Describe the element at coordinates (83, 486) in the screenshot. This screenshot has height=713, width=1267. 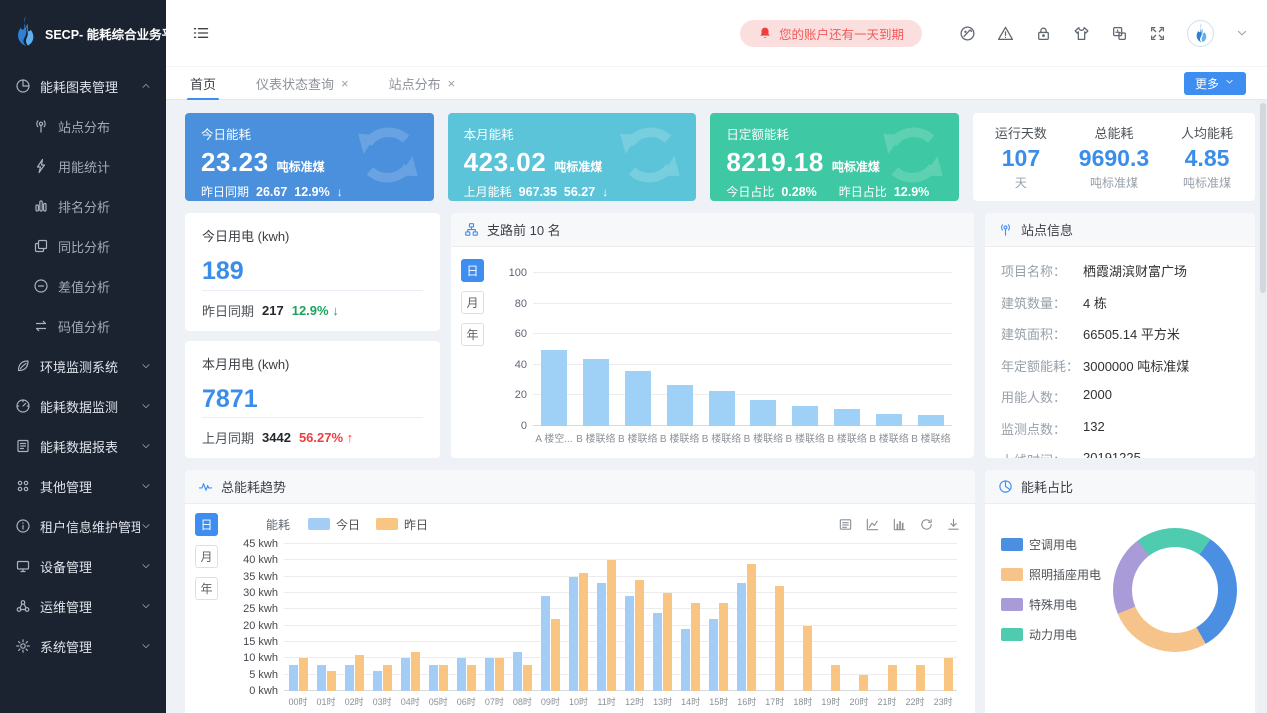
I see `sidebar-item: 其他管理` at that location.